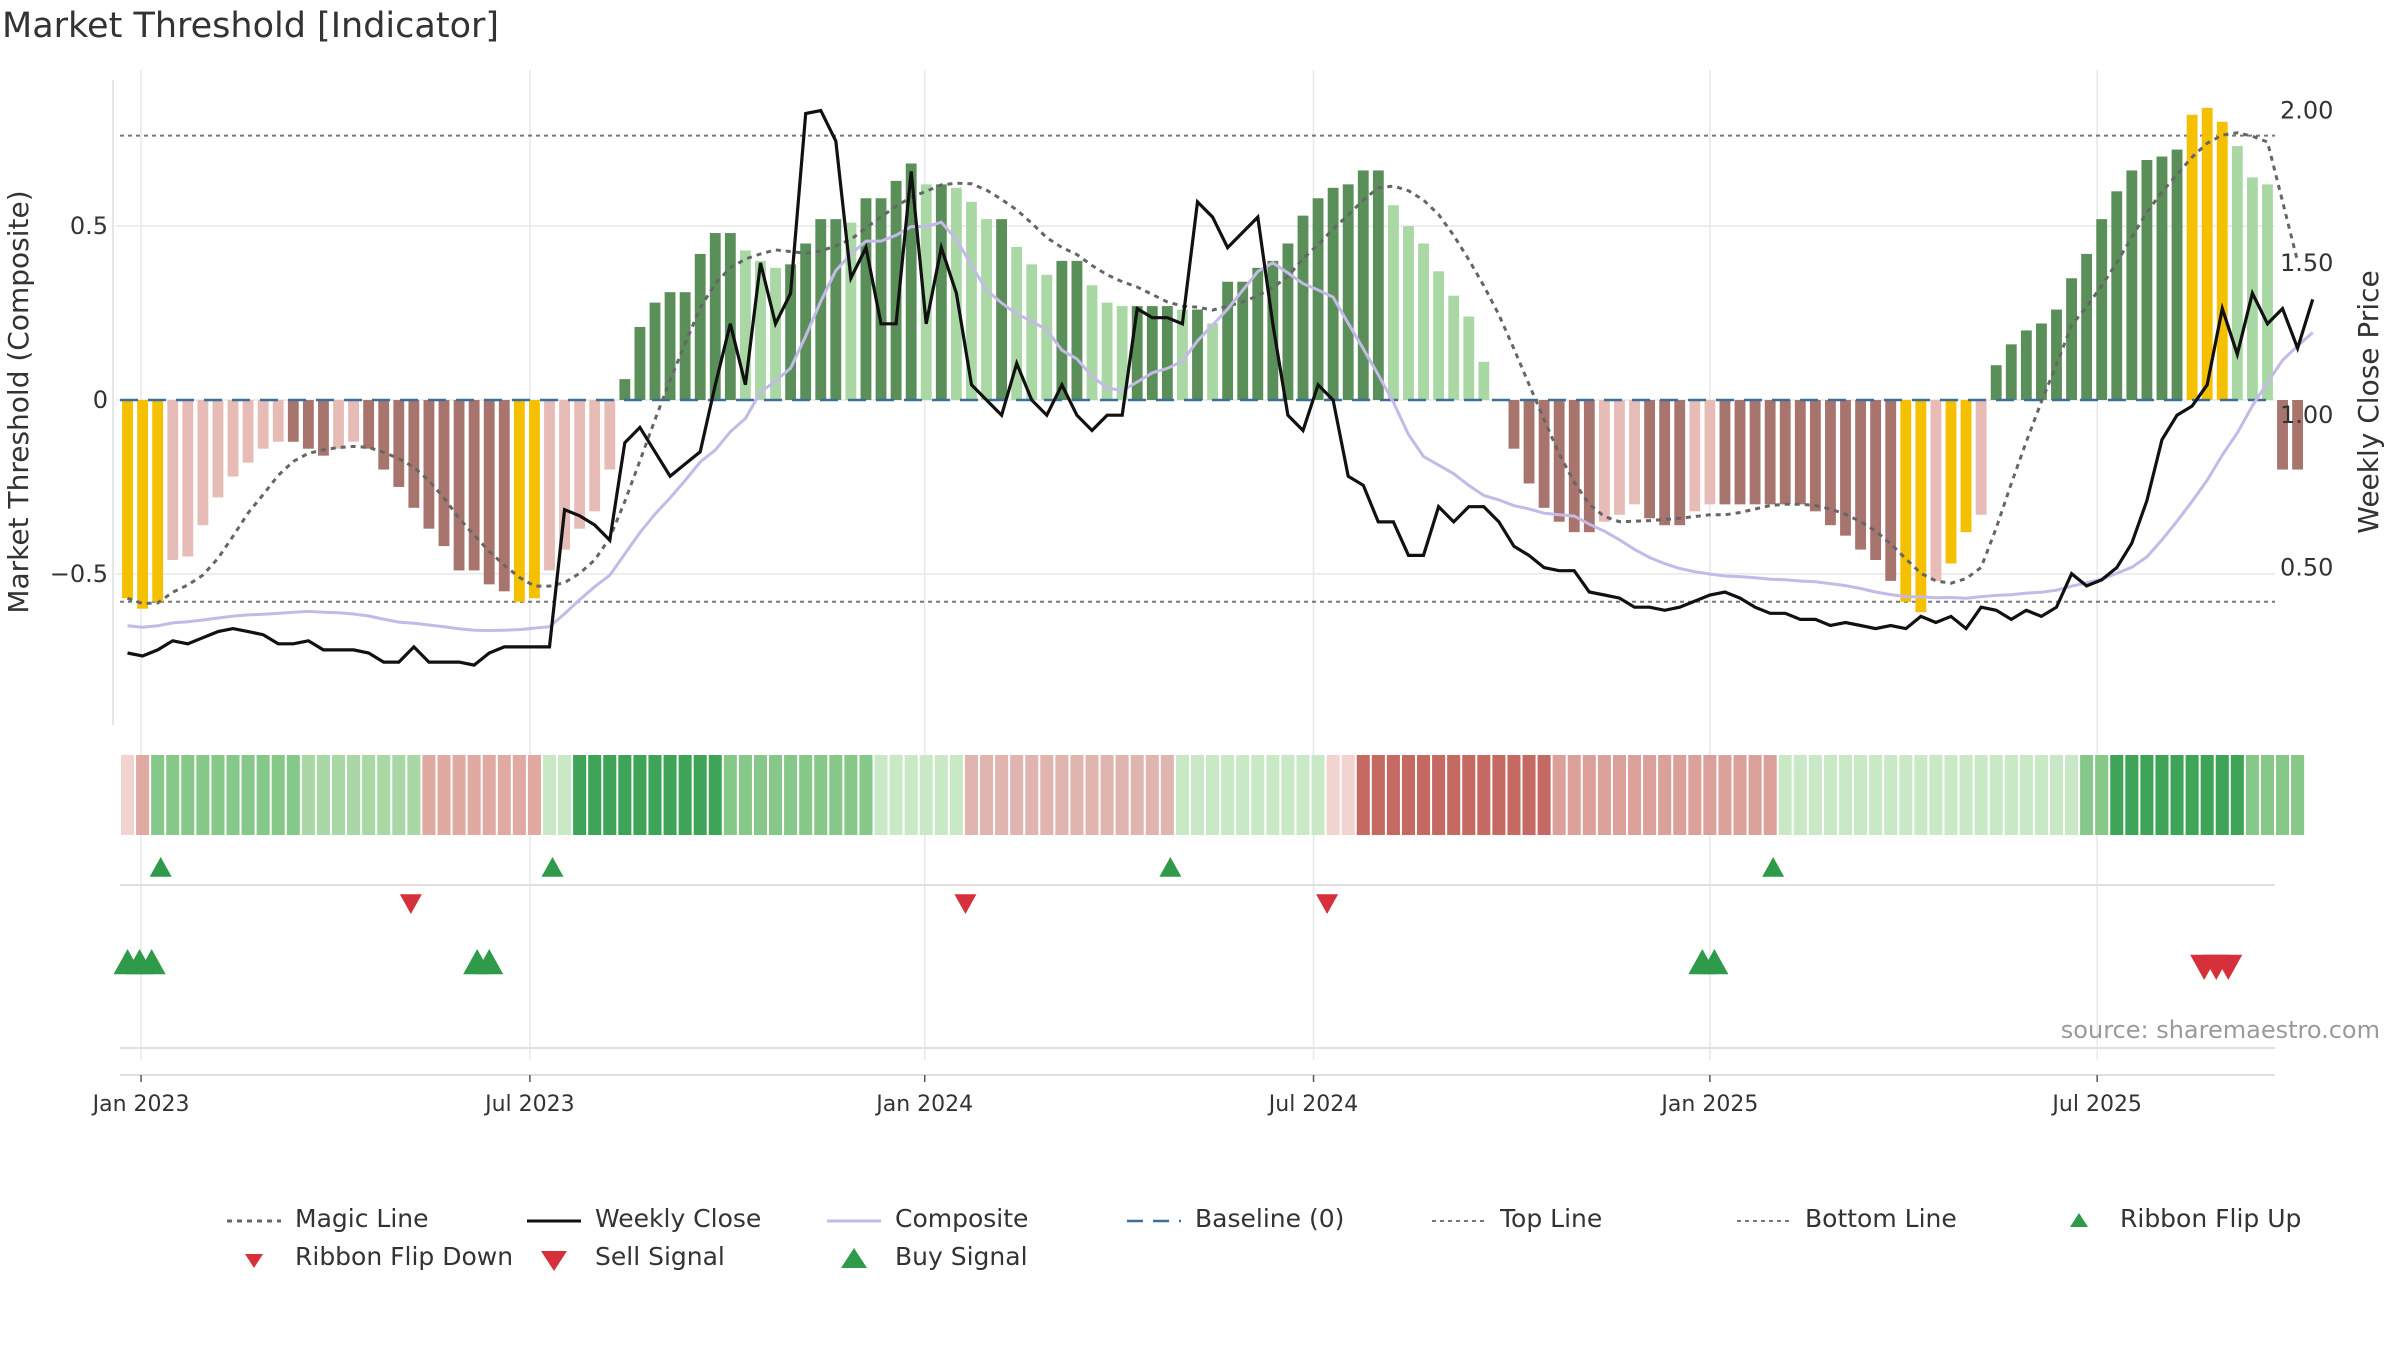 This screenshot has width=2400, height=1350. Describe the element at coordinates (2211, 1218) in the screenshot. I see `legend-label: Ribbon Flip Up` at that location.